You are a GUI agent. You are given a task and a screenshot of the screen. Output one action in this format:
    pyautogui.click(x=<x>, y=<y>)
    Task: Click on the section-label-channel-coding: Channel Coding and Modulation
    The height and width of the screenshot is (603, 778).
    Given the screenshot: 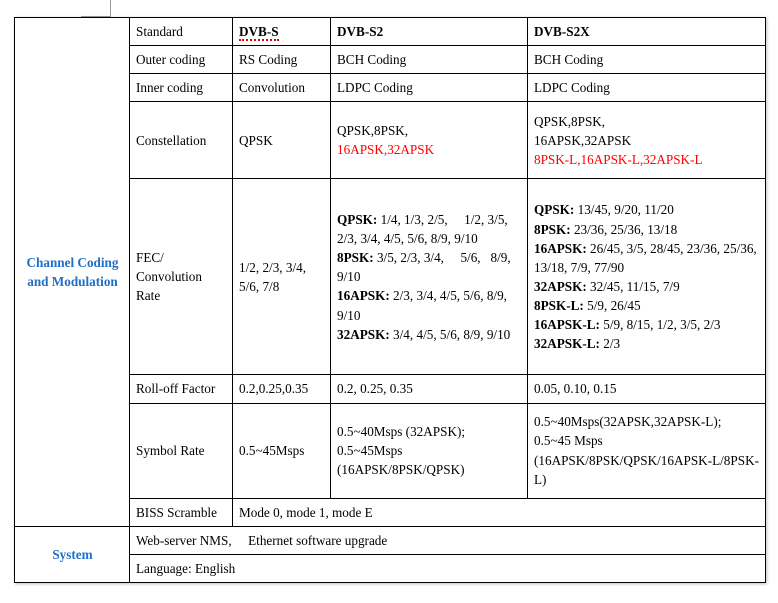 What is the action you would take?
    pyautogui.click(x=72, y=272)
    